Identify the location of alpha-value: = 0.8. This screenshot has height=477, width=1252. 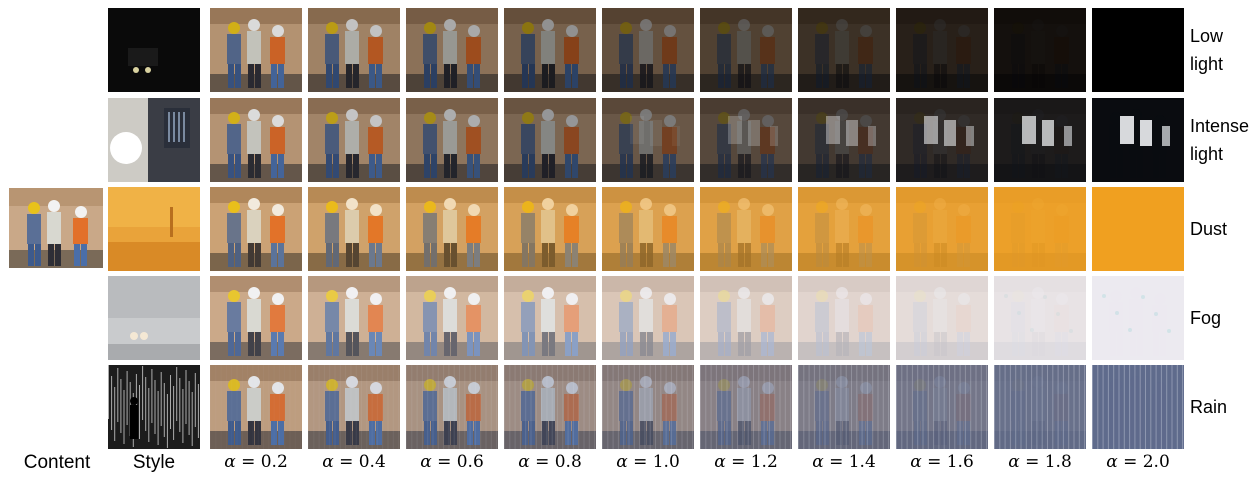
(555, 462).